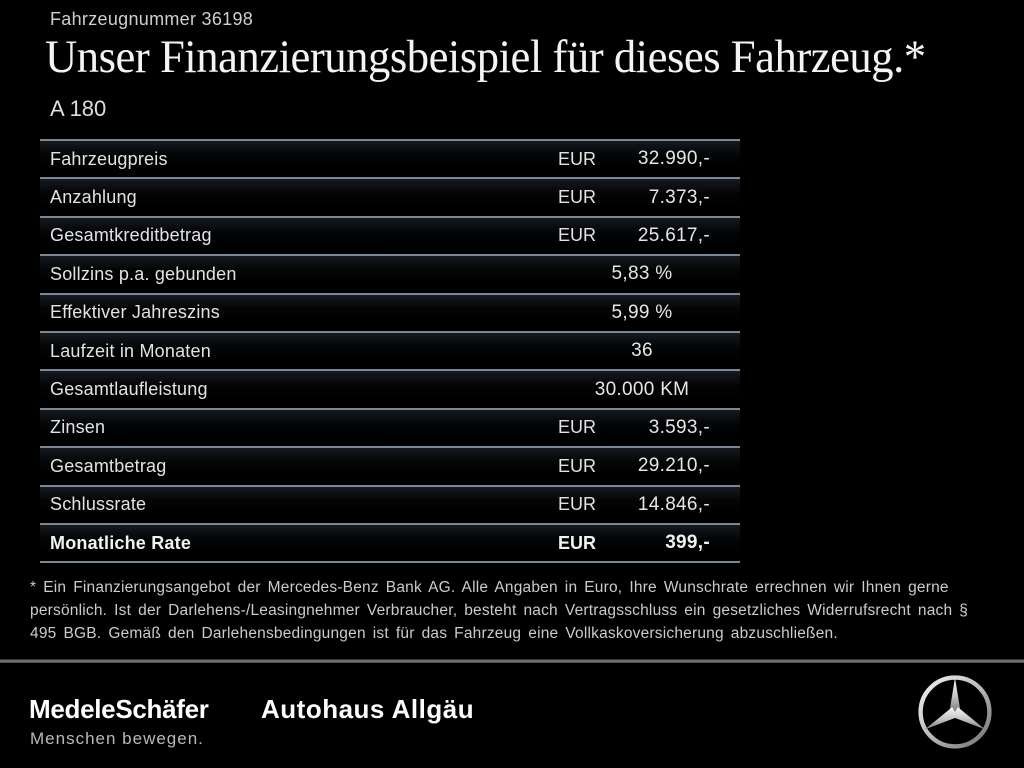  I want to click on table-row: Fahrzeugpreis EUR 32.990,-, so click(390, 158).